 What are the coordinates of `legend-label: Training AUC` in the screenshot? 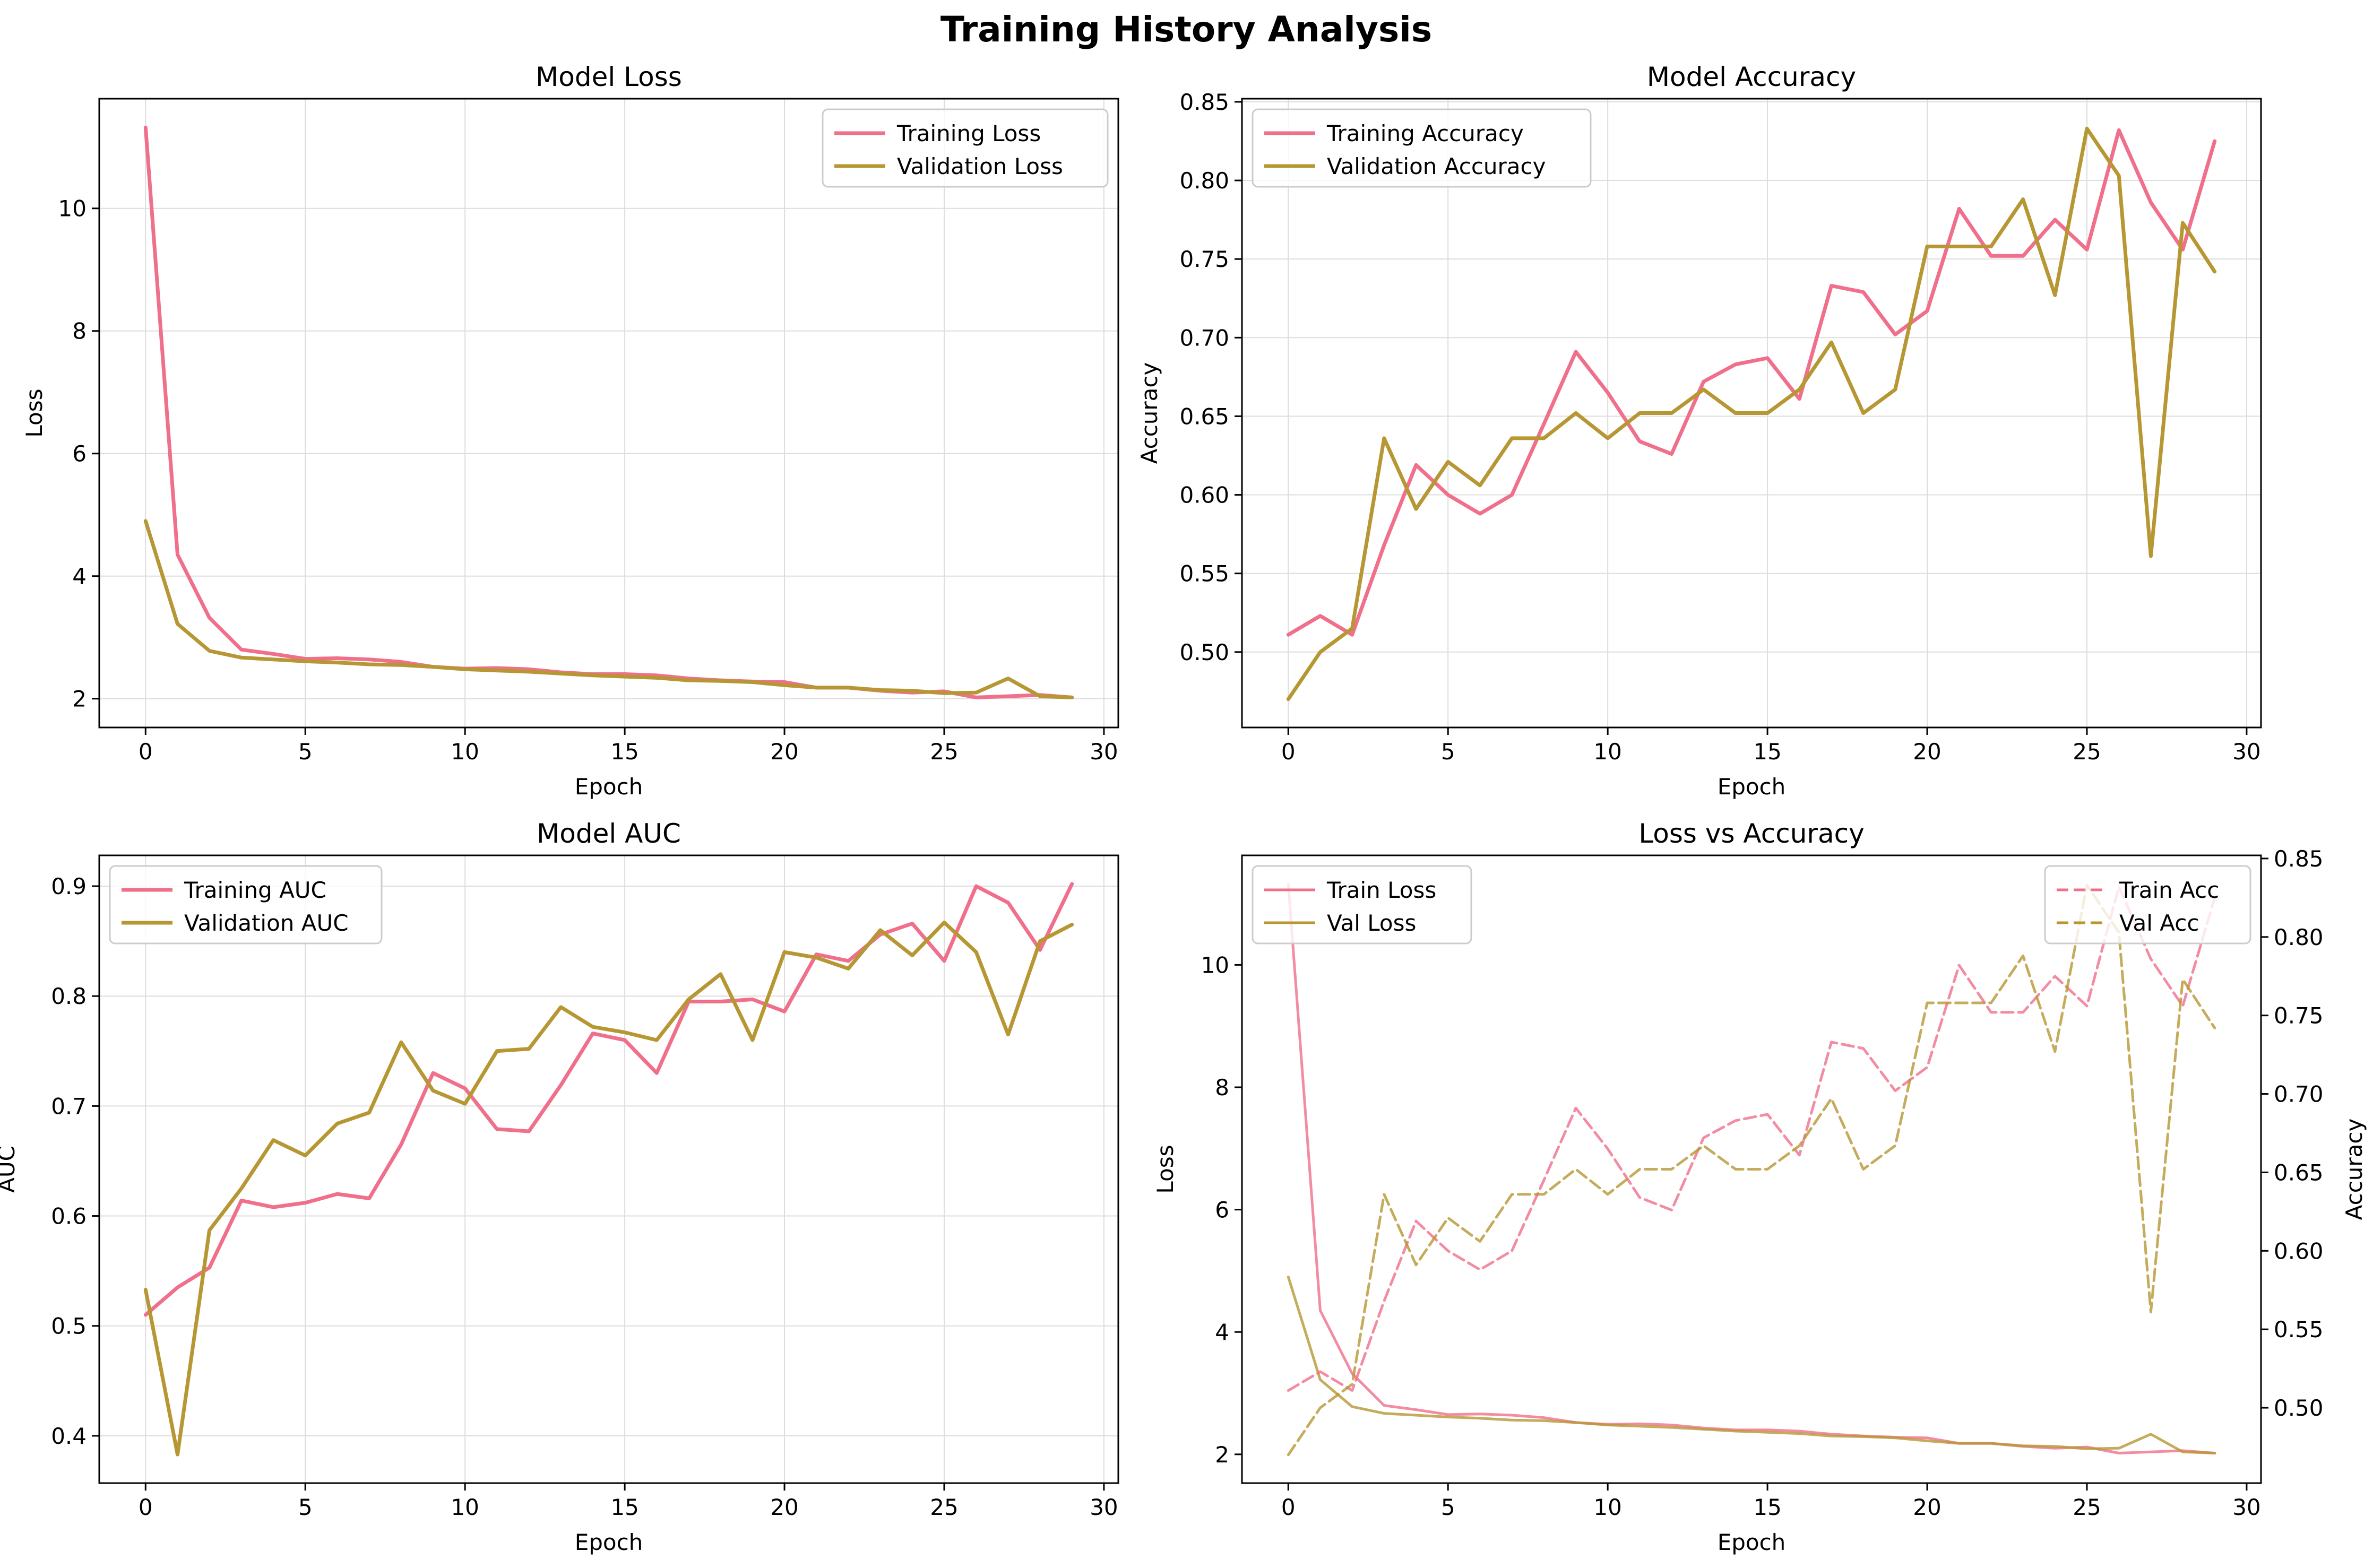 It's located at (255, 890).